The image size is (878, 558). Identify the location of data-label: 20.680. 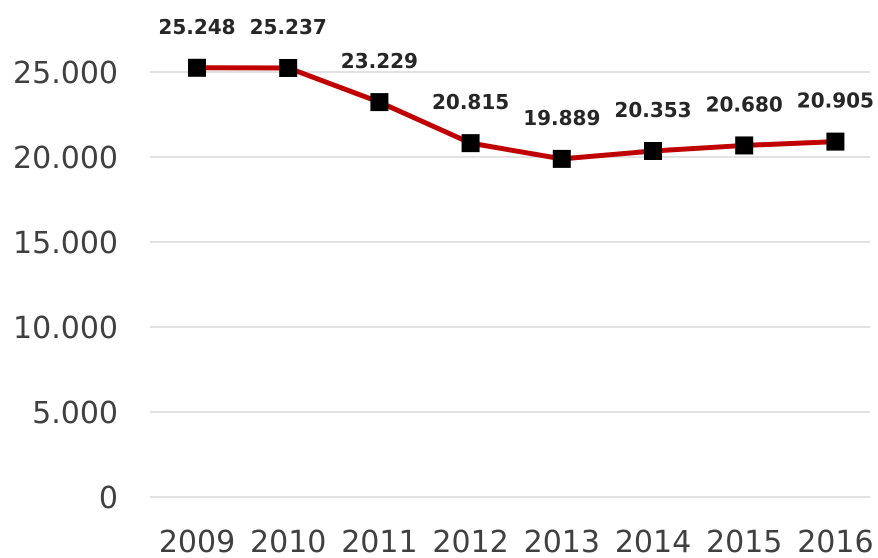
(744, 104).